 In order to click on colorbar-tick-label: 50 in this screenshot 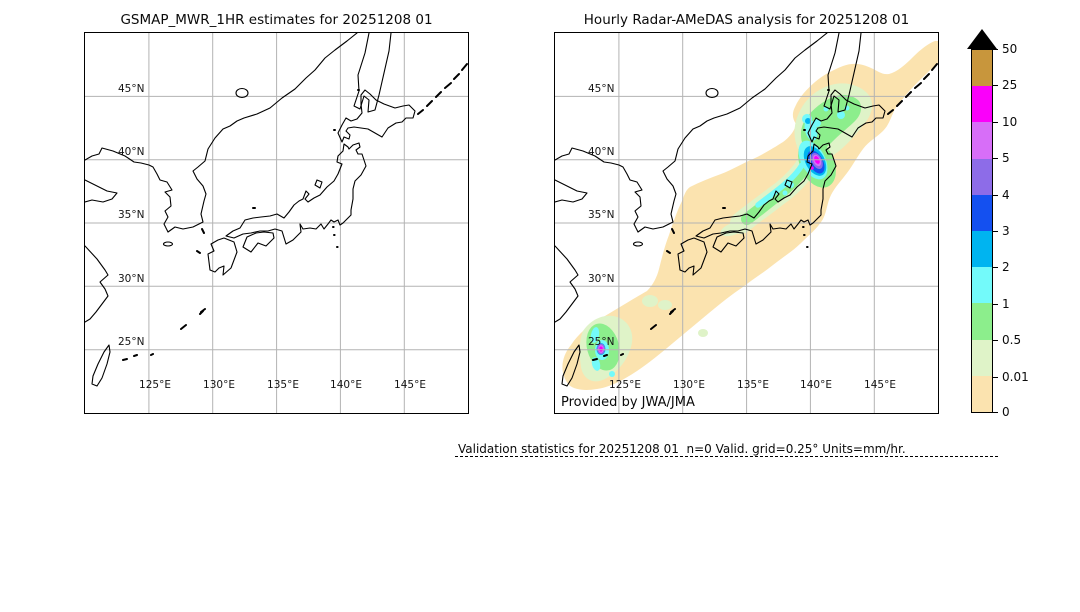, I will do `click(1010, 49)`.